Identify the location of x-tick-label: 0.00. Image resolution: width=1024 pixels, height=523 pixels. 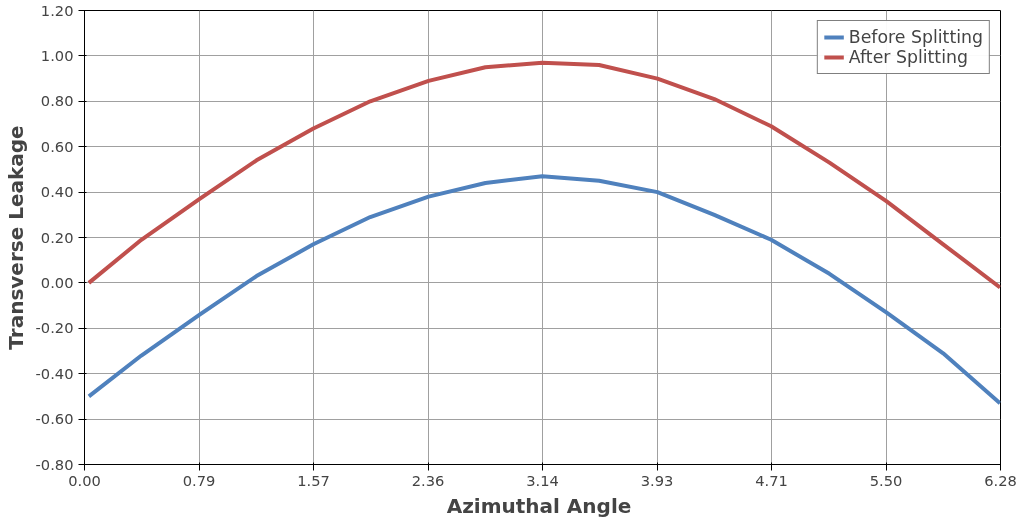
(84, 480).